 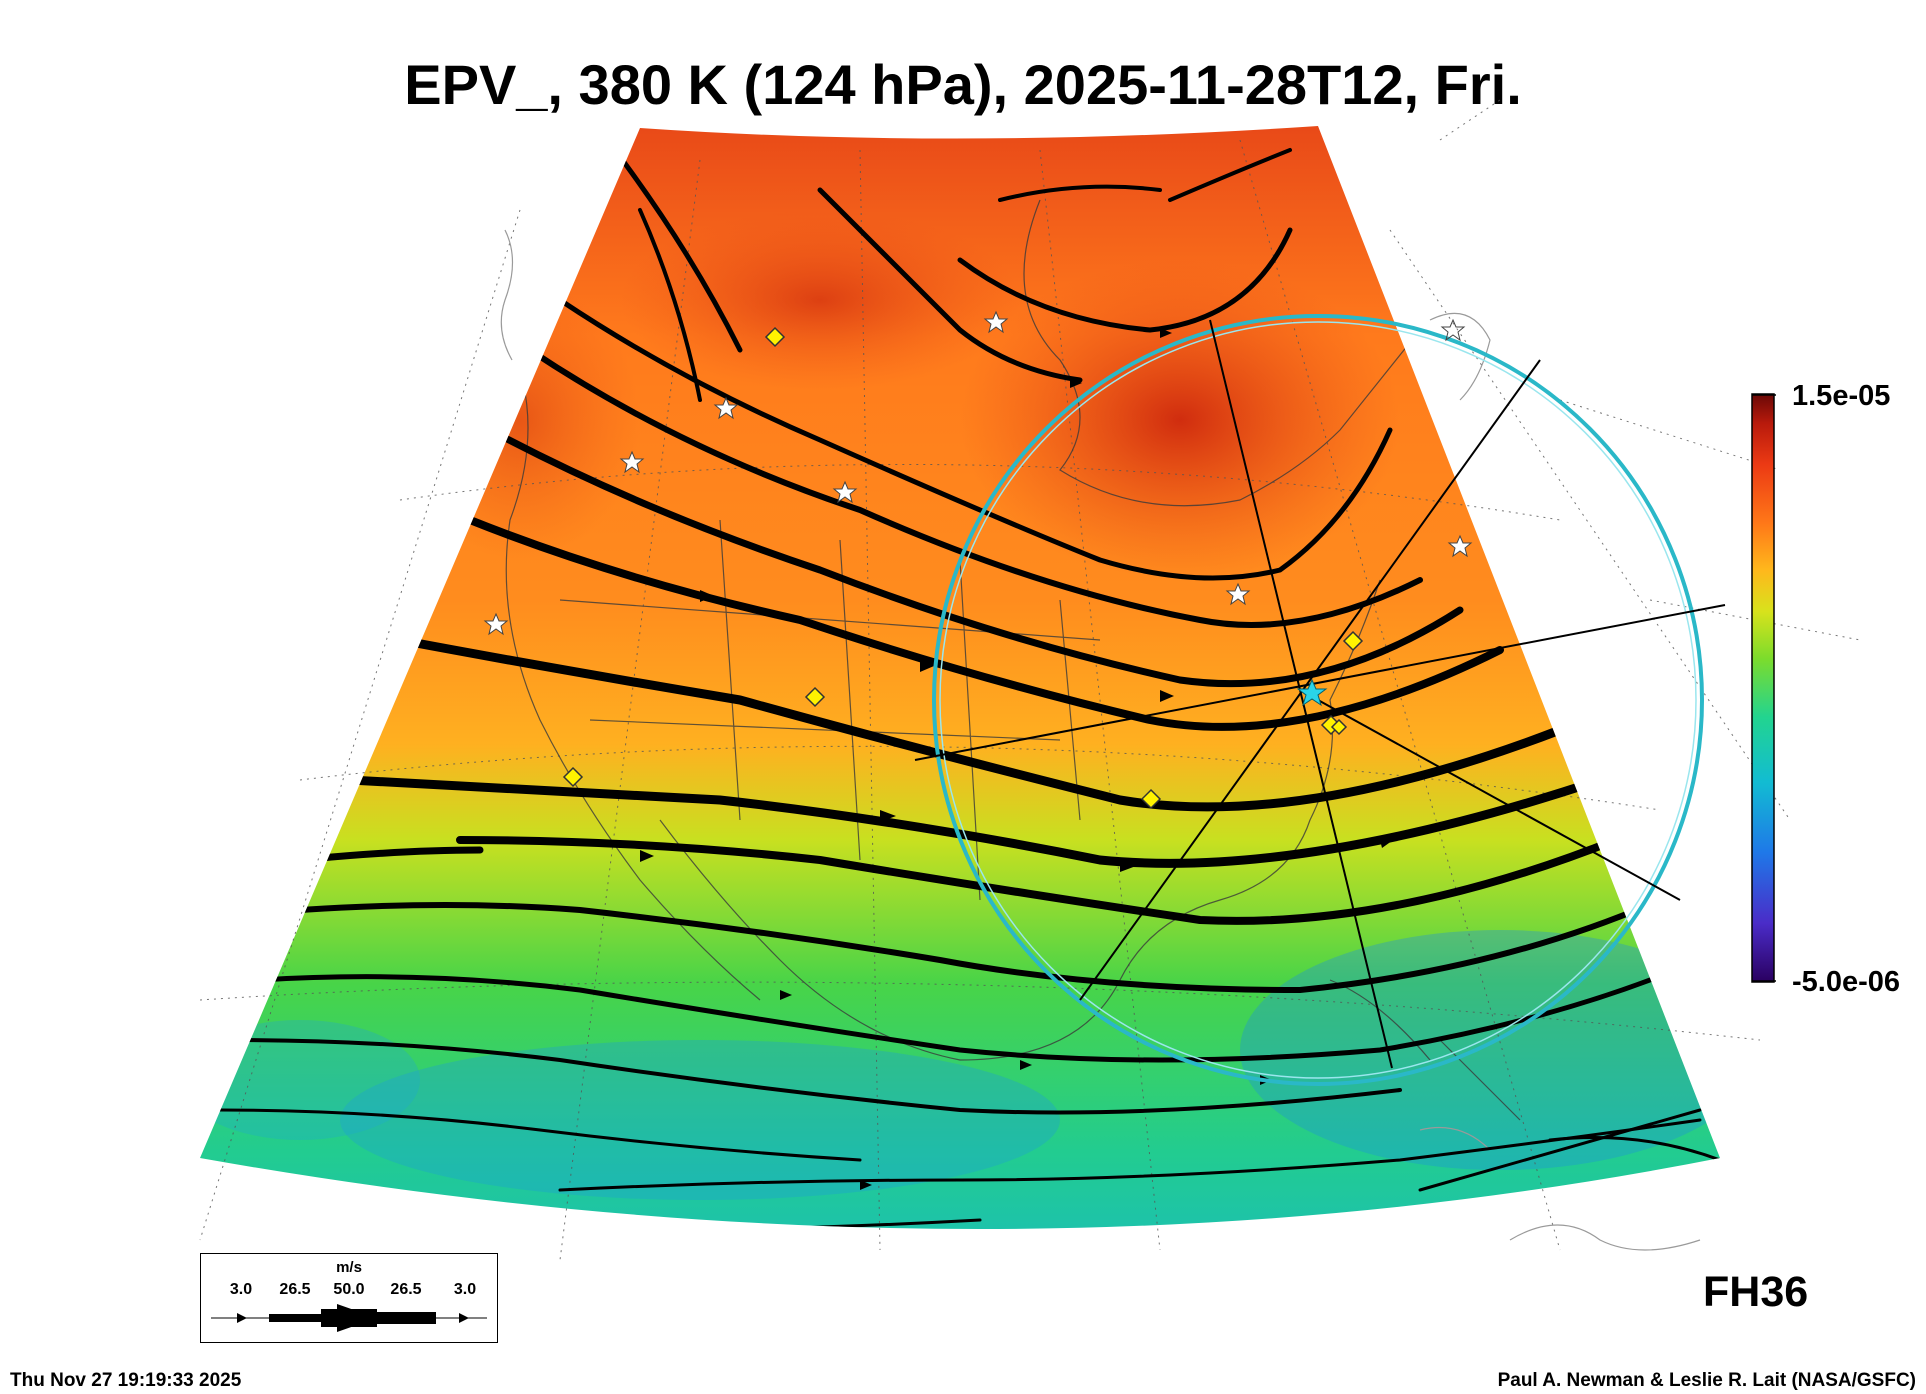 I want to click on colorbar-max-label: 1.5e-05, so click(x=1841, y=396).